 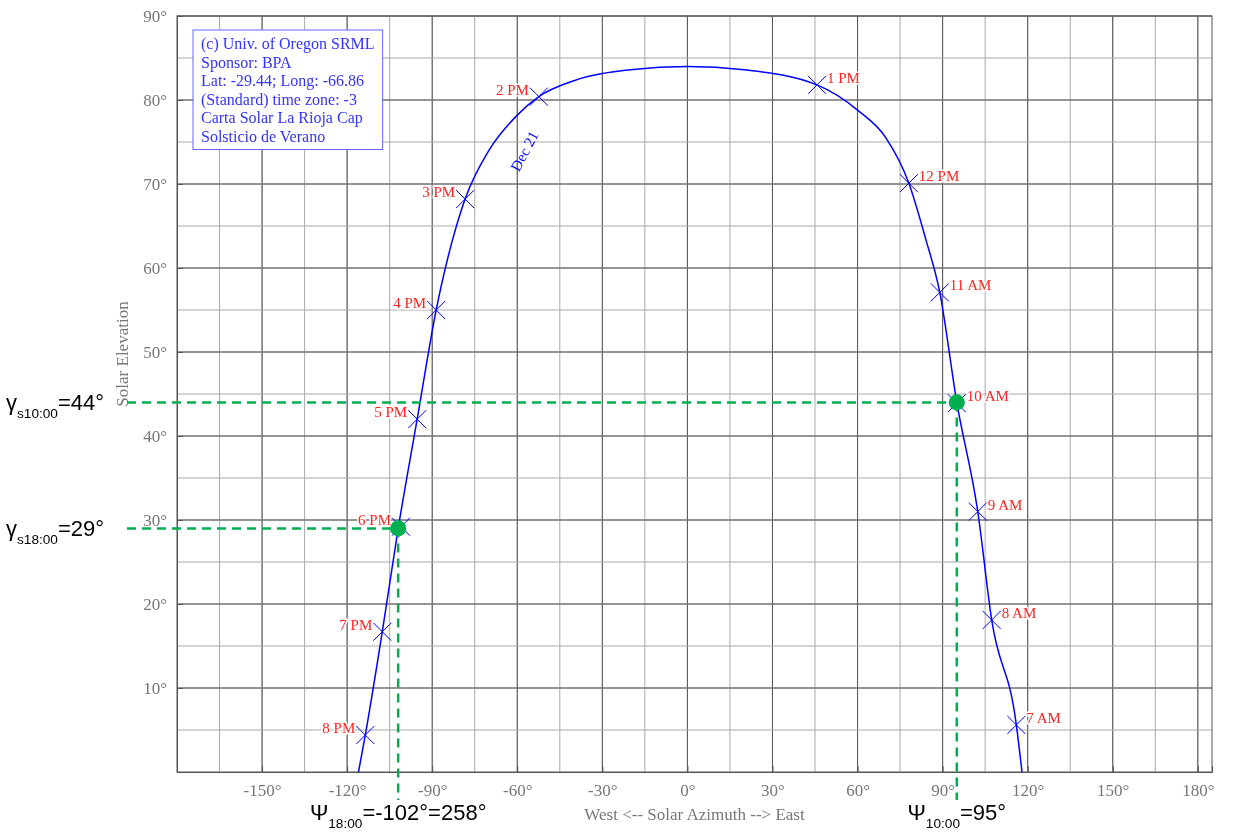 What do you see at coordinates (773, 791) in the screenshot?
I see `x-tick-label: 30°` at bounding box center [773, 791].